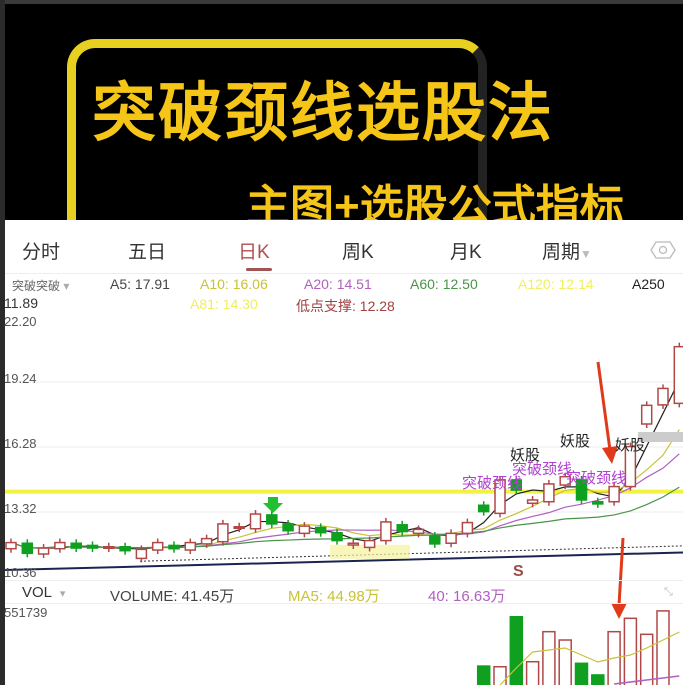 The height and width of the screenshot is (685, 683). Describe the element at coordinates (20, 572) in the screenshot. I see `y-tick: 10.36` at that location.